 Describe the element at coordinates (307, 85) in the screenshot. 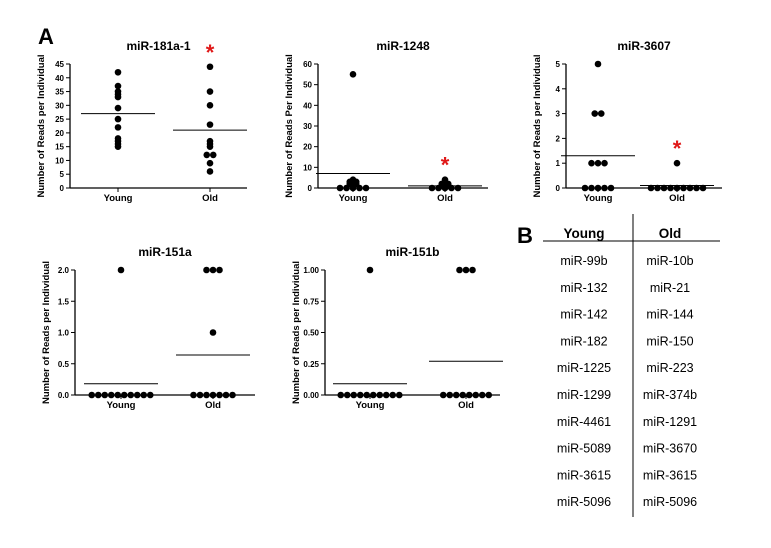

I see `y-tick-label: 50` at that location.